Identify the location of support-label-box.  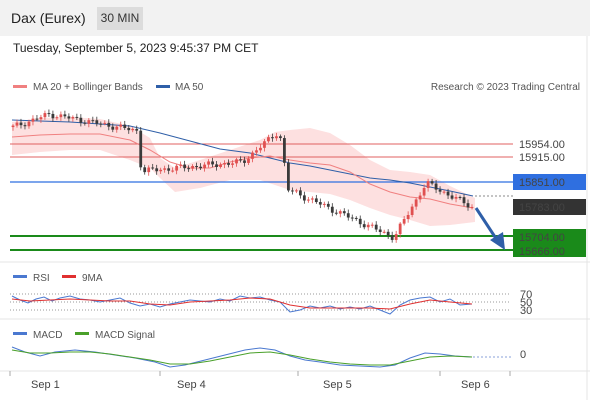
(549, 243).